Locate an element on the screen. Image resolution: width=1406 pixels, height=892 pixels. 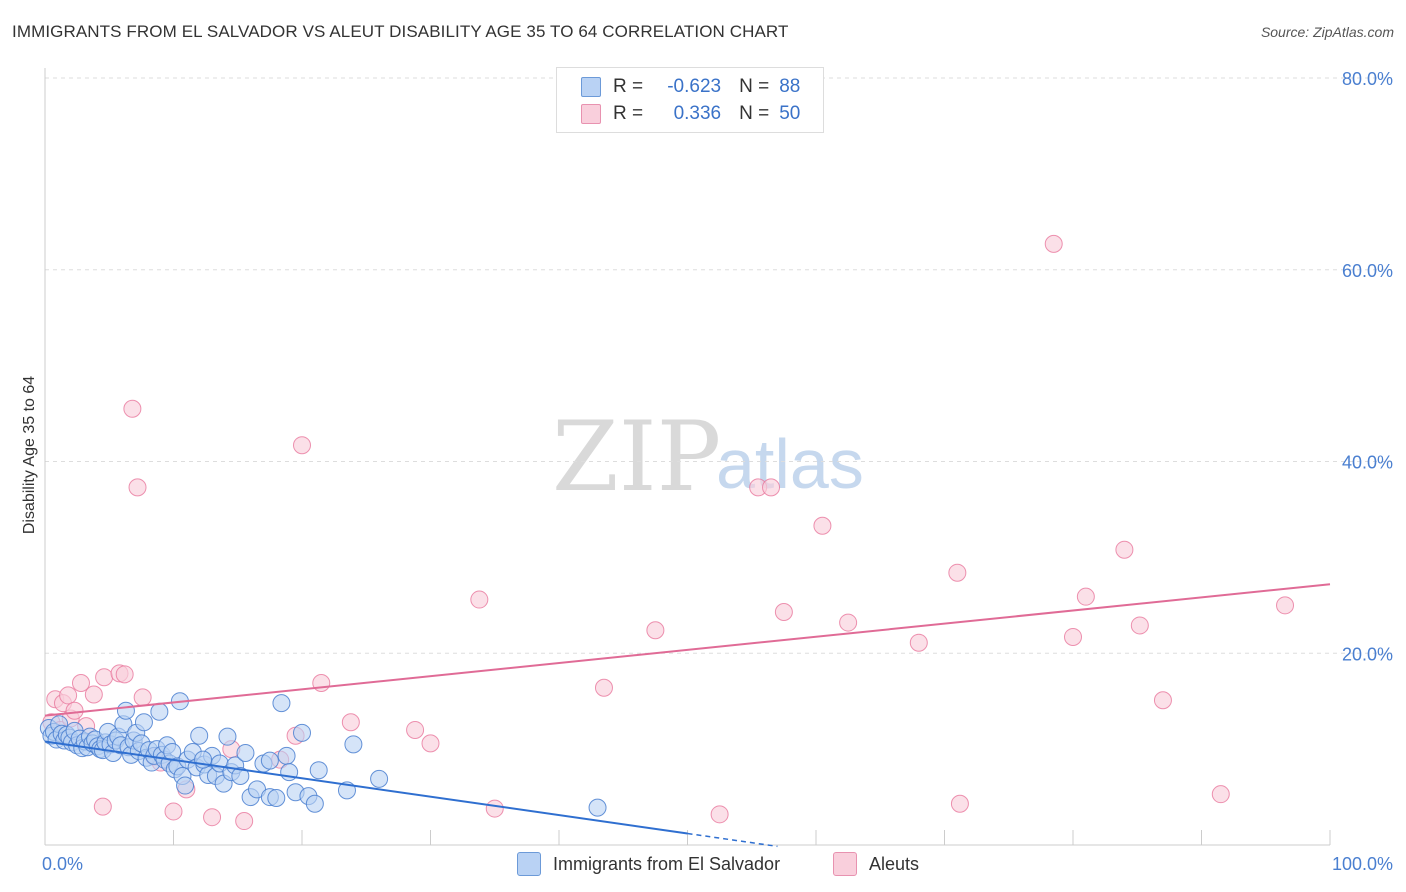
x-tick-label-end: 100.0% is located at coordinates (1362, 864).